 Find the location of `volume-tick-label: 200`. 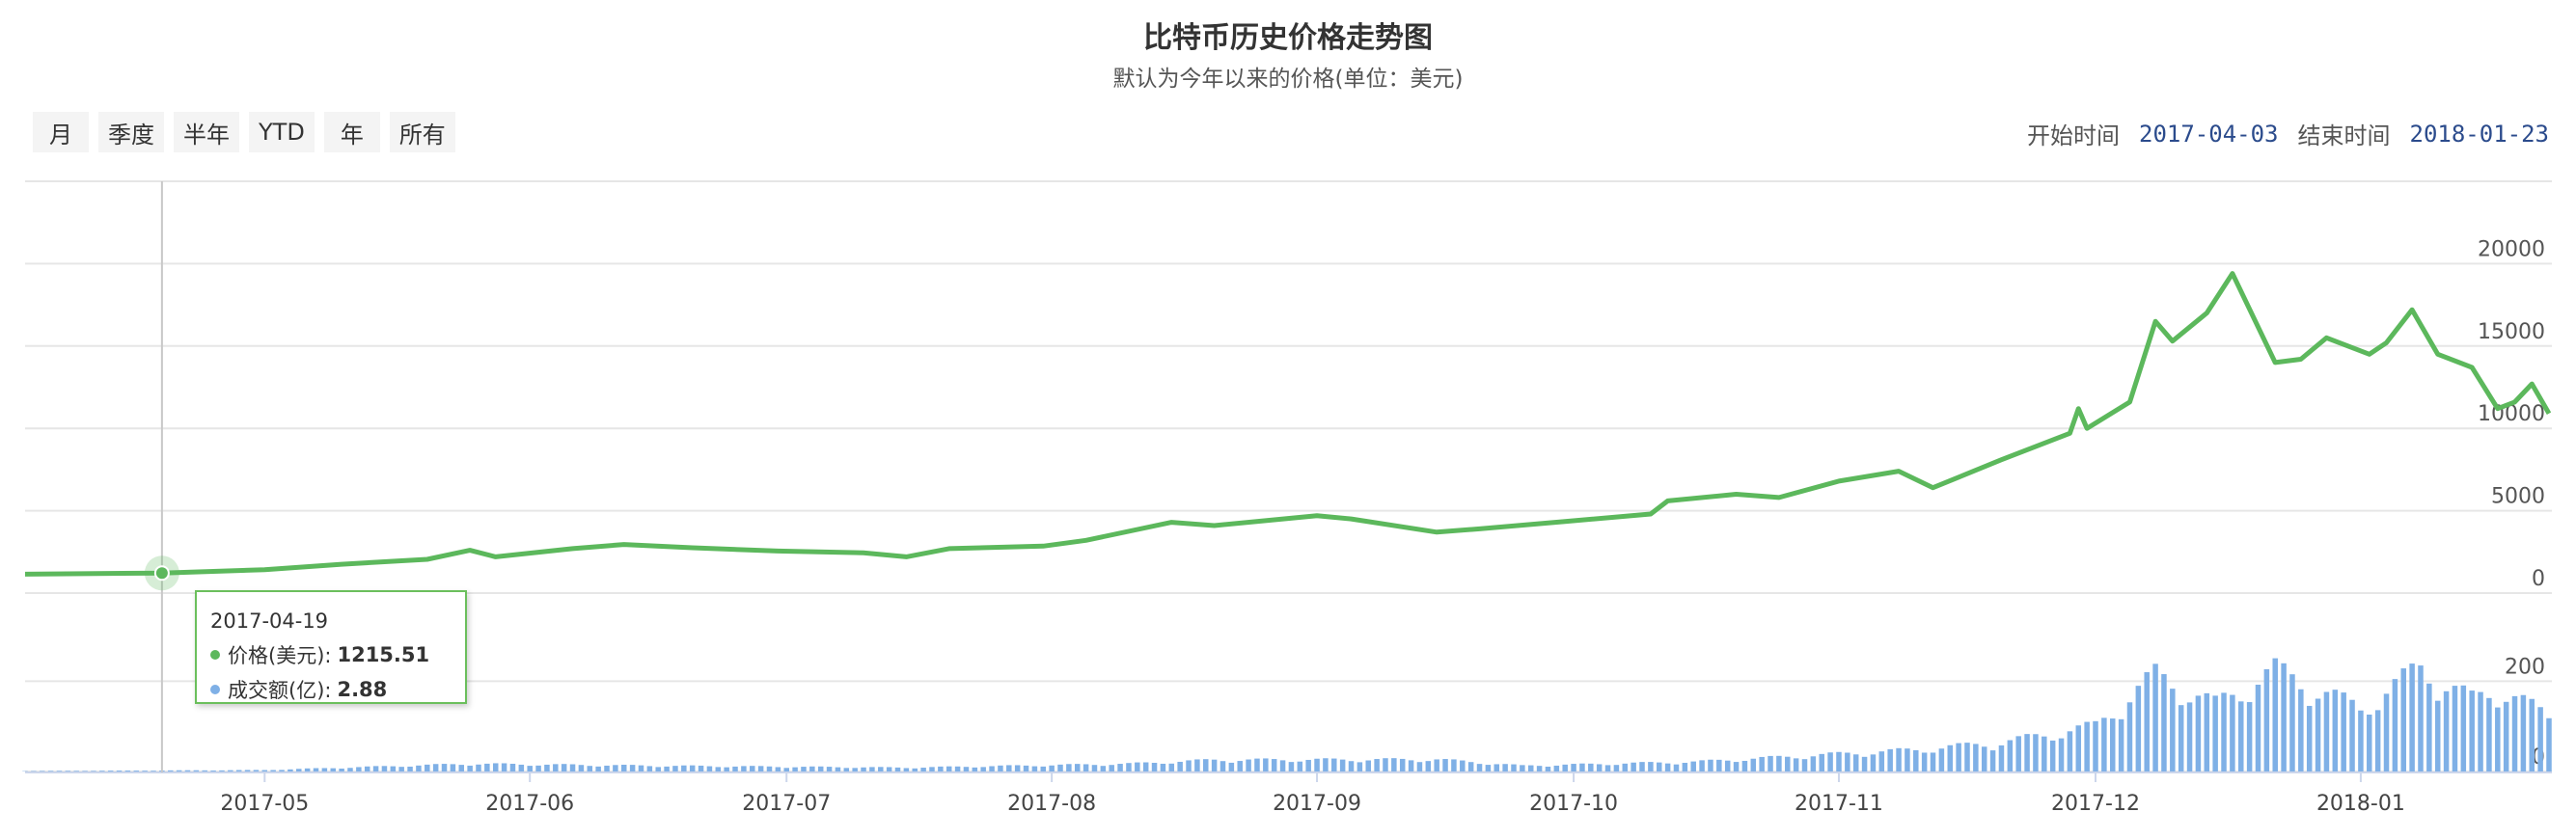

volume-tick-label: 200 is located at coordinates (2525, 667).